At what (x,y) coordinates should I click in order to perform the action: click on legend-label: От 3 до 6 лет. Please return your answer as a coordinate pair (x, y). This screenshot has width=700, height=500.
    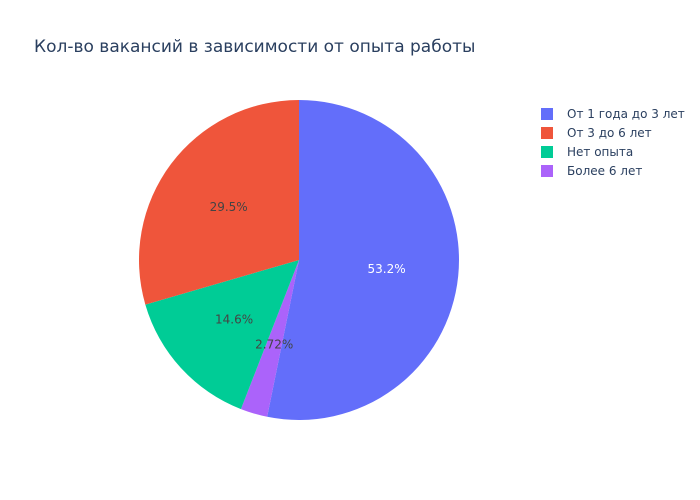
    Looking at the image, I should click on (609, 133).